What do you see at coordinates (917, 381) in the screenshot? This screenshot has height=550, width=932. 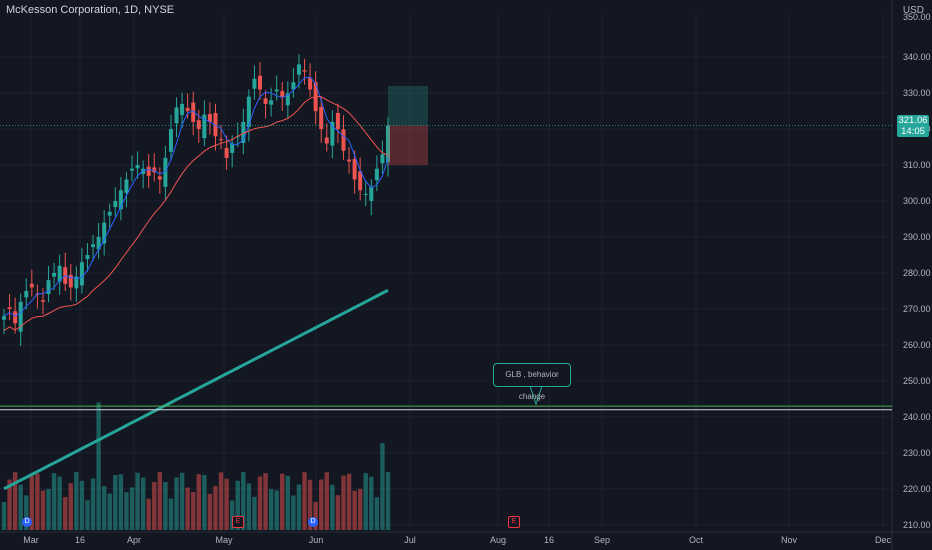 I see `y-tick-label: 250.00` at bounding box center [917, 381].